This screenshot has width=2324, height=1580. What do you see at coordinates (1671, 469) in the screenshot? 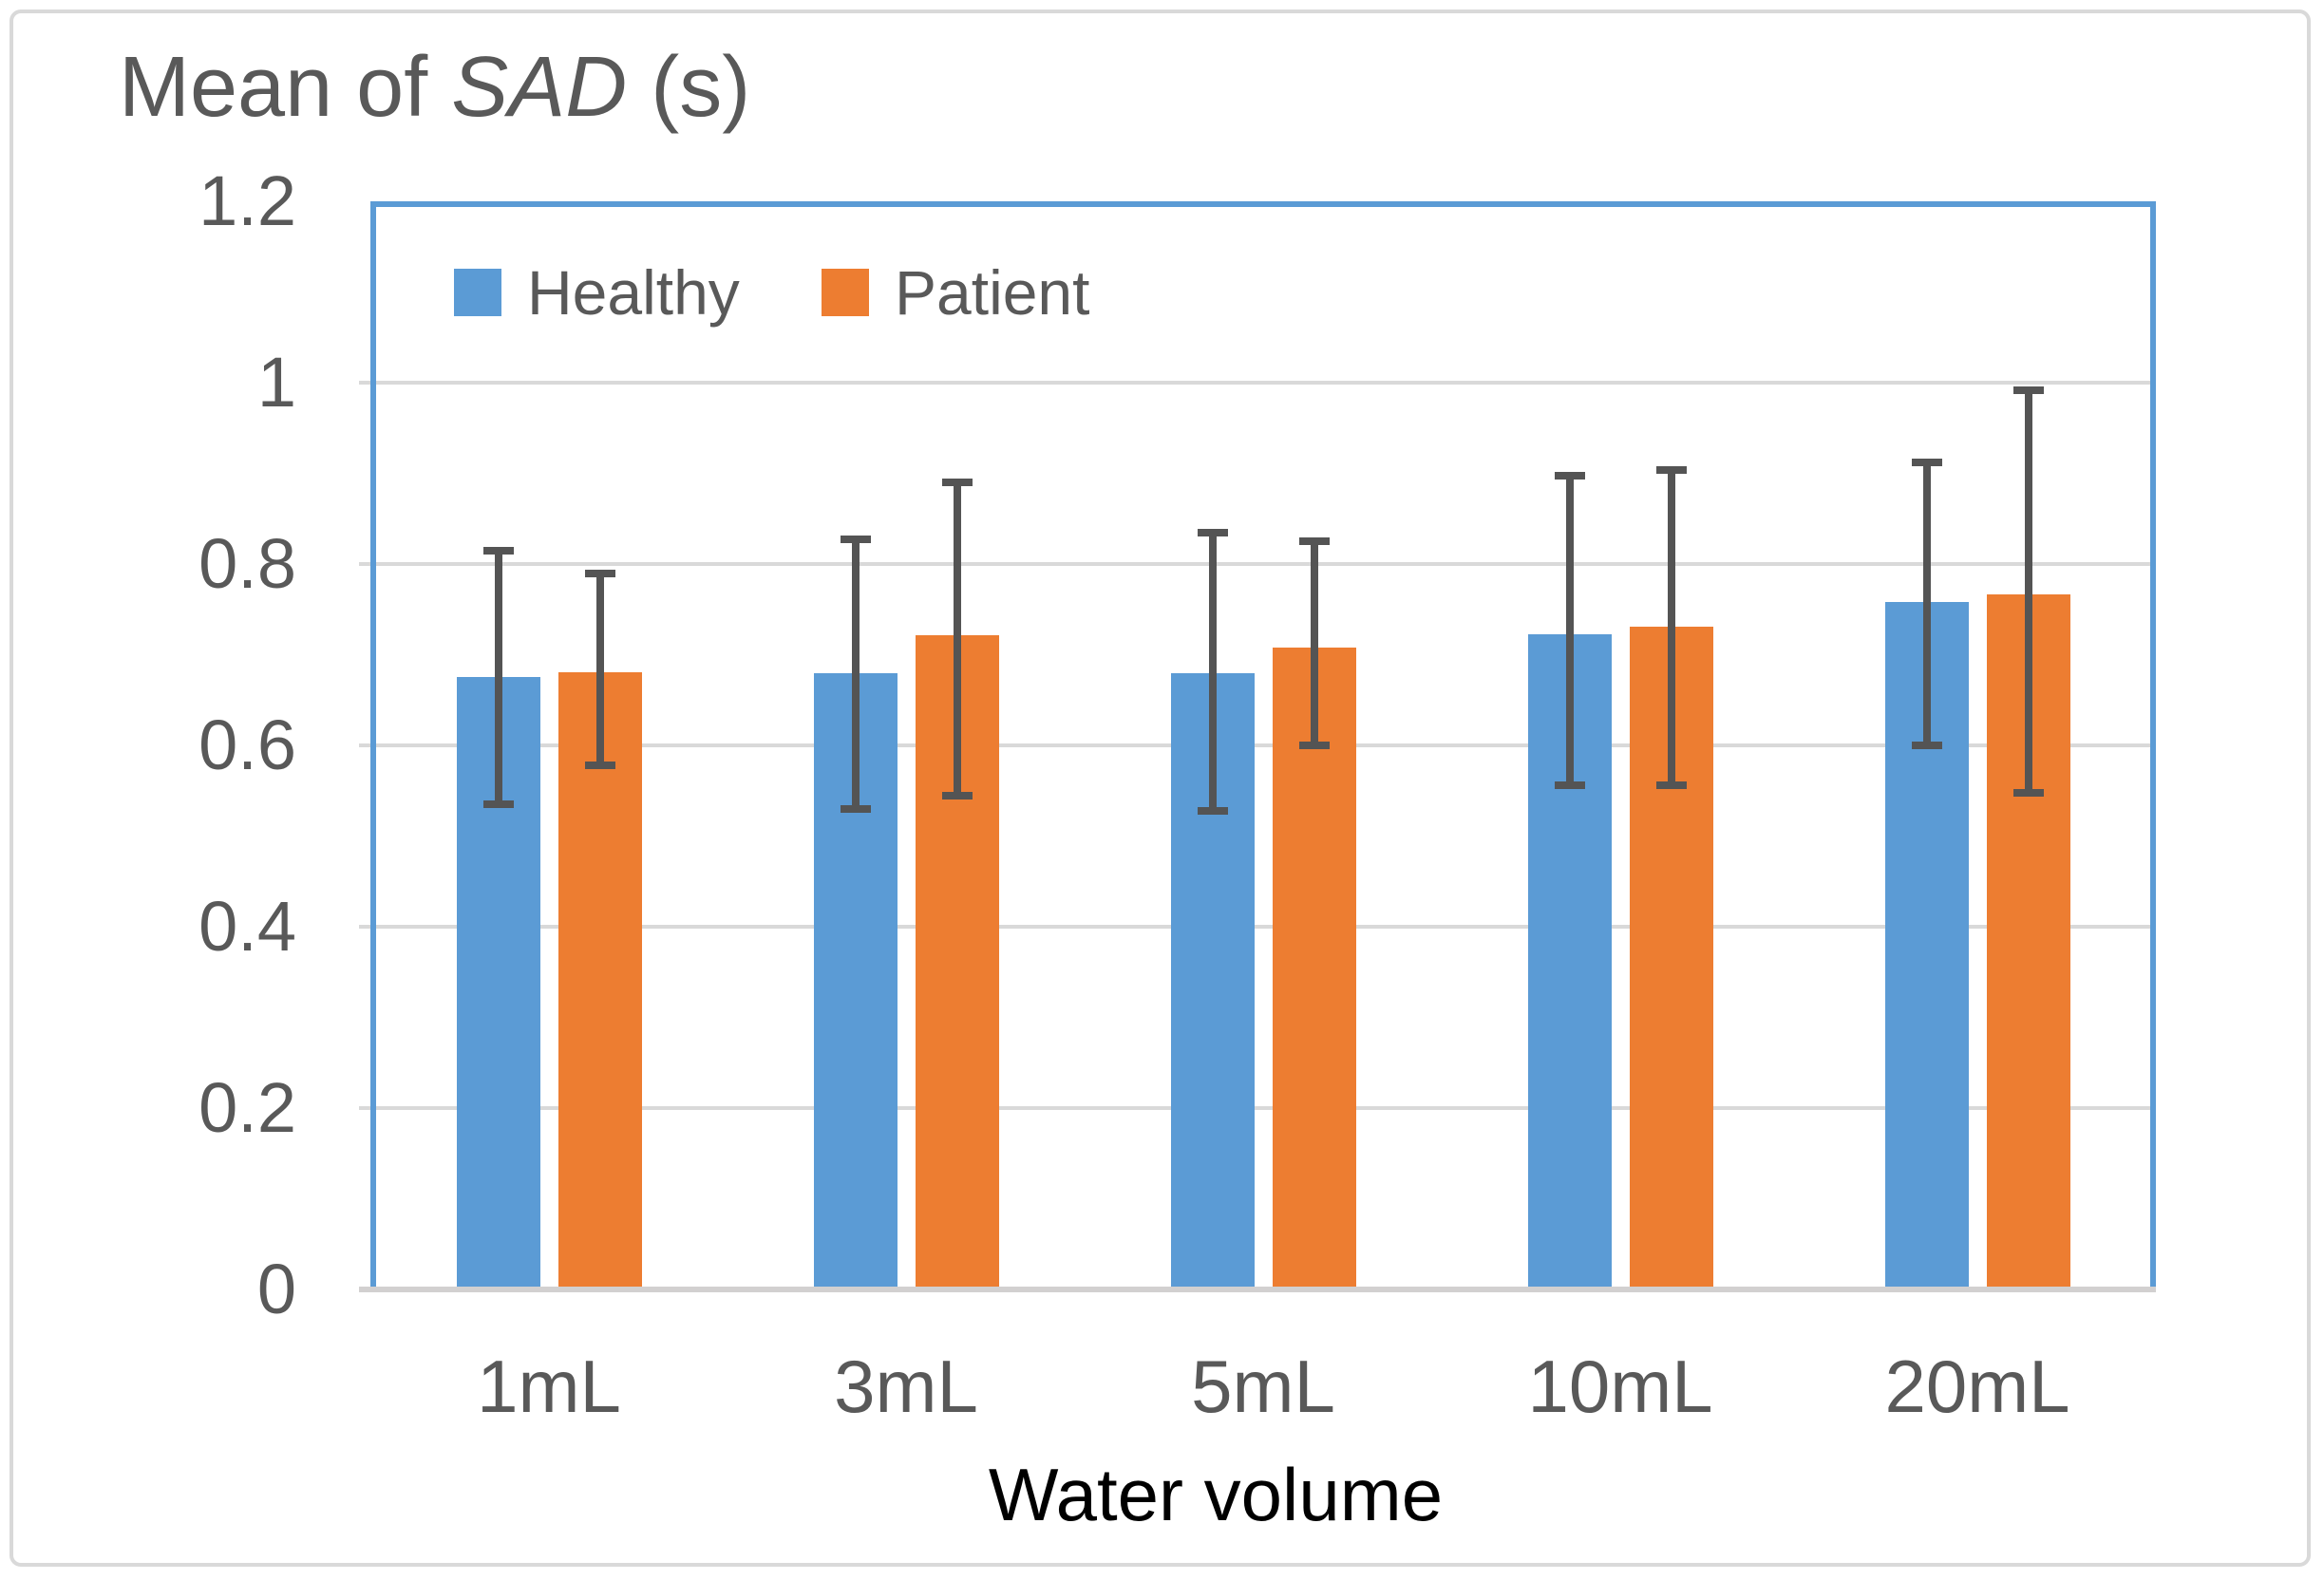
I see `error-cap-top-patient-10mL` at bounding box center [1671, 469].